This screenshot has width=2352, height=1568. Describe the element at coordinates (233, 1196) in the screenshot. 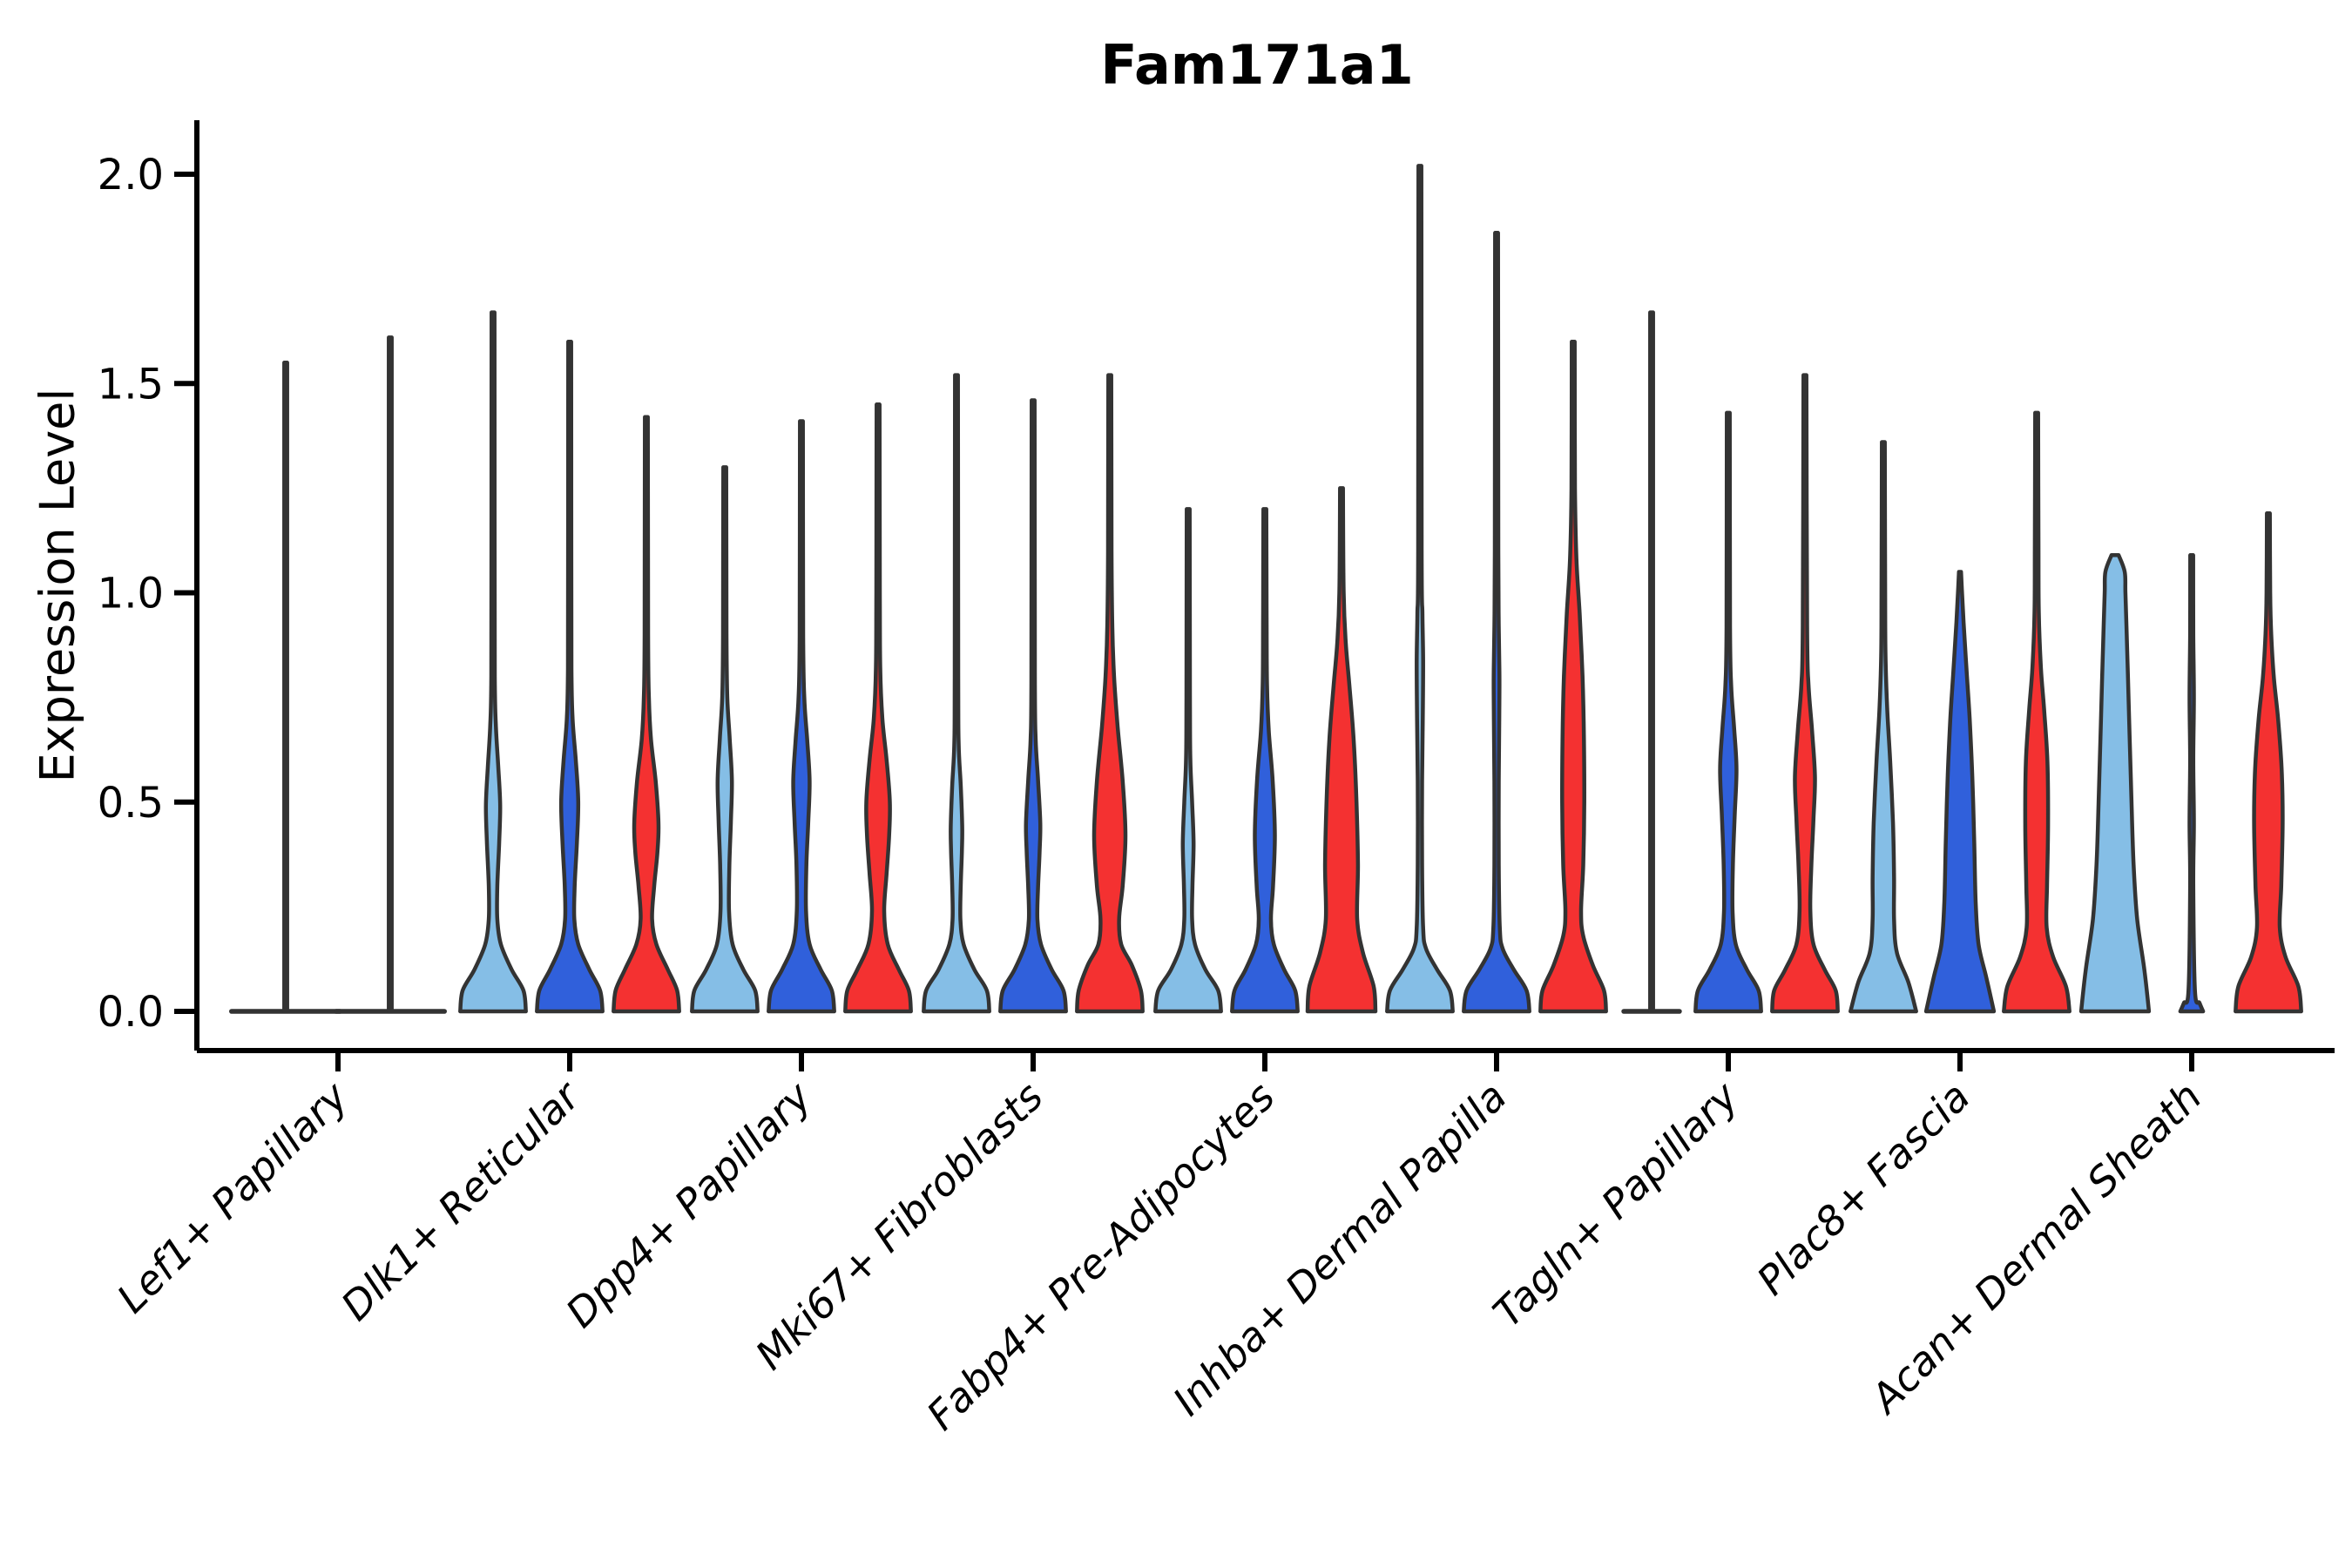

I see `x-tick-label-1: Lef1+ Papillary` at that location.